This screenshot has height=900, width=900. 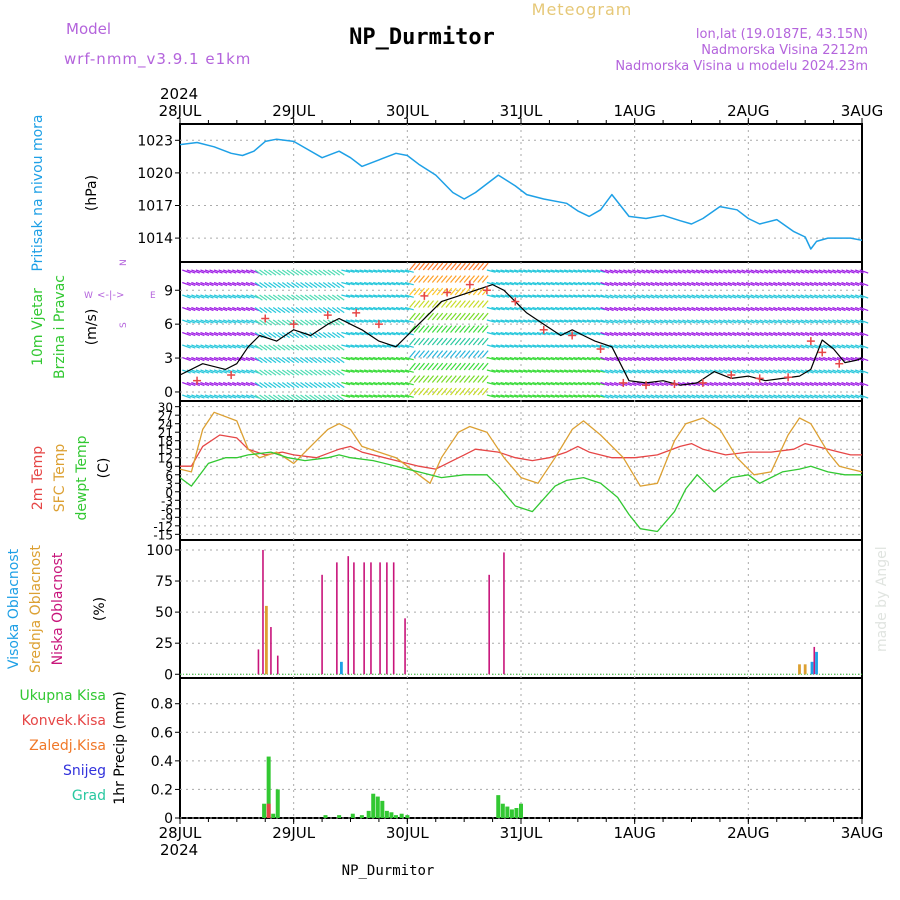 What do you see at coordinates (521, 470) in the screenshot?
I see `panel-frame-temperature` at bounding box center [521, 470].